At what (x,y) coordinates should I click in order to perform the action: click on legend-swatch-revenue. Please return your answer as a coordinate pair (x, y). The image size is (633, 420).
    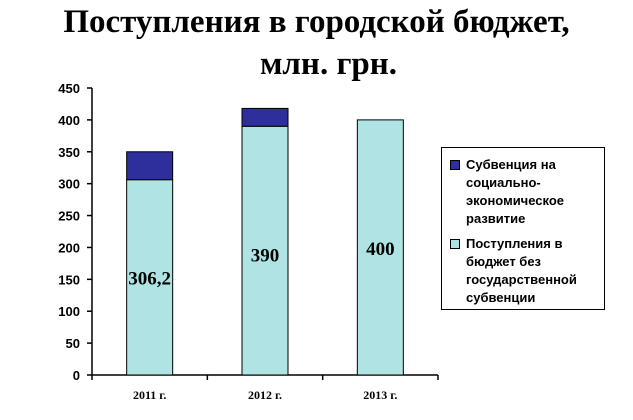
    Looking at the image, I should click on (455, 244).